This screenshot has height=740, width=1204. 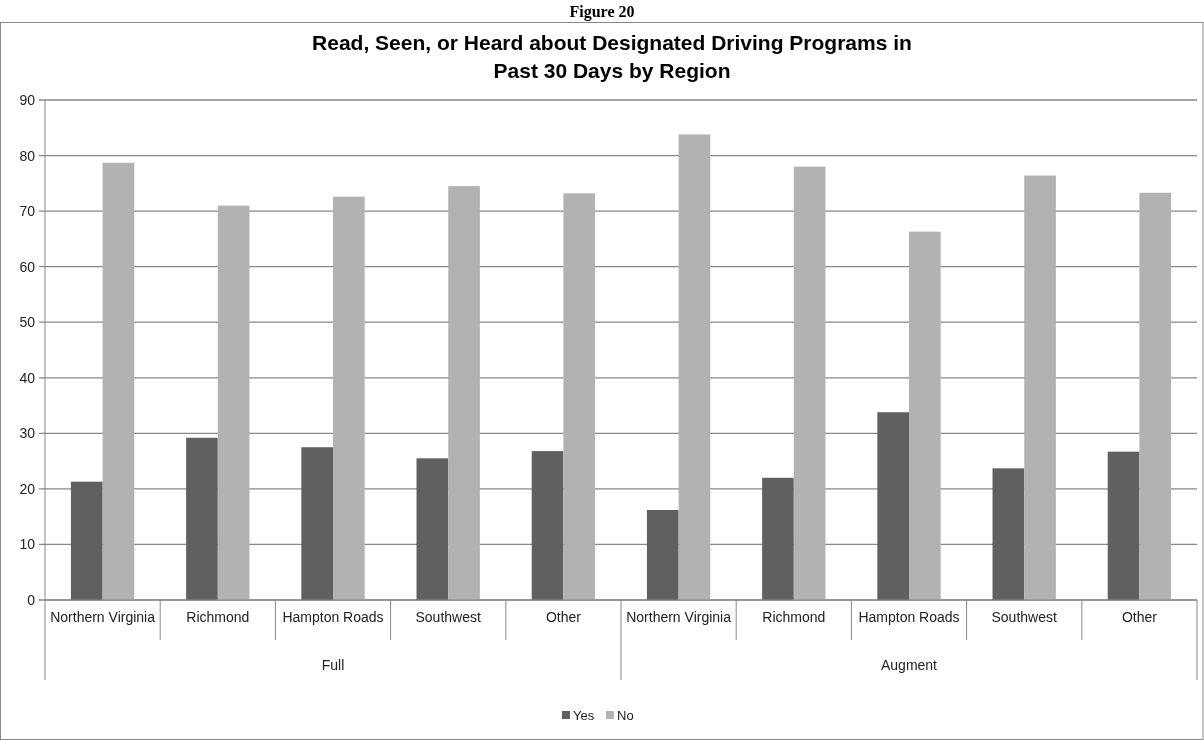 I want to click on y-tick-label: 80, so click(x=27, y=155).